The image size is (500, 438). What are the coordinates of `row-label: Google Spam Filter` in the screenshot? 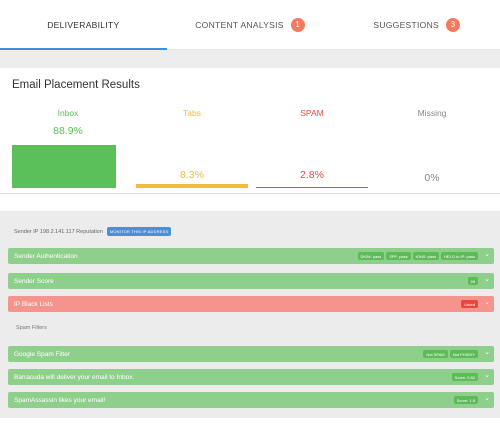 It's located at (42, 354).